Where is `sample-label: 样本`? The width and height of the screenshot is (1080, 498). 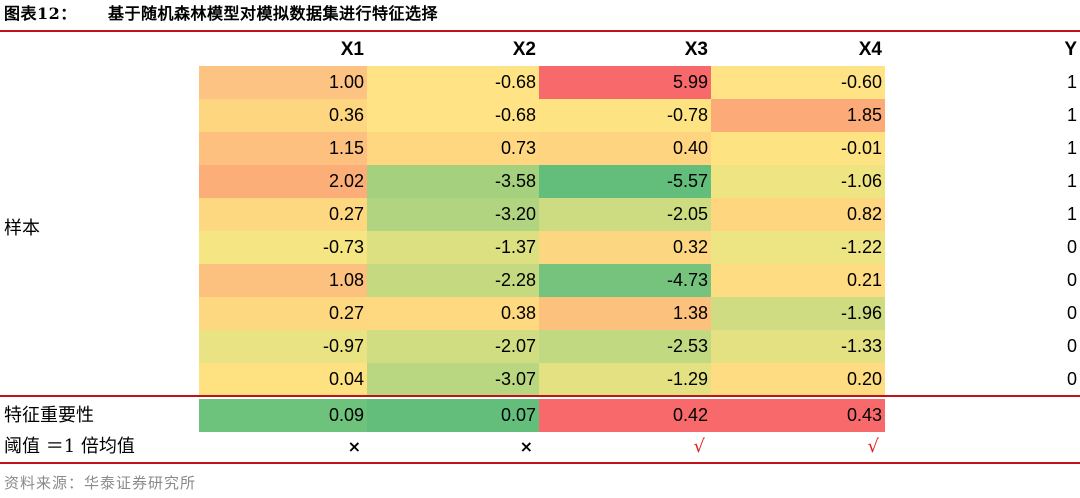
sample-label: 样本 is located at coordinates (22, 228).